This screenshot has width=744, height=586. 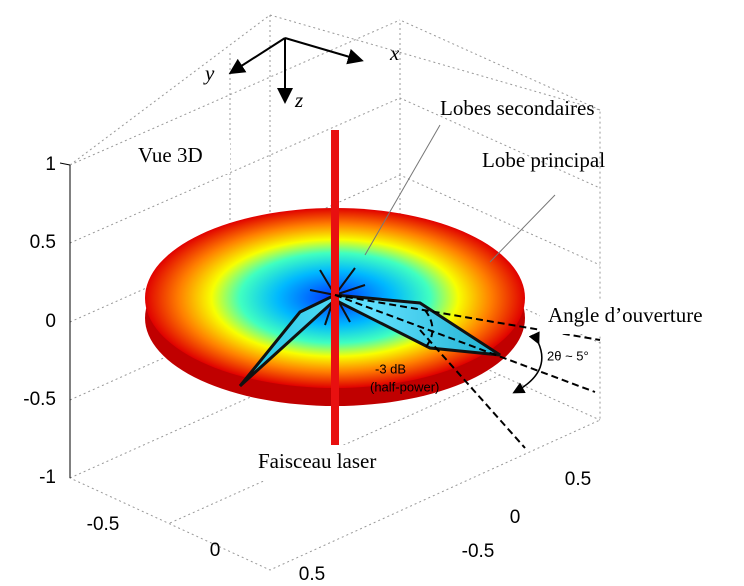 I want to click on angle-arc, so click(x=527, y=362).